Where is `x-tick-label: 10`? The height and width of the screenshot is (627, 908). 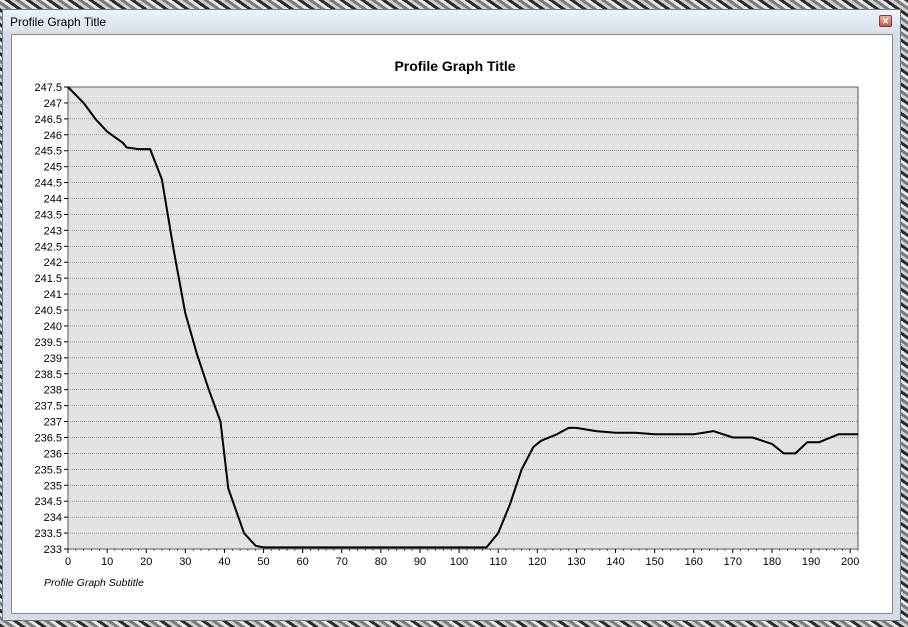 x-tick-label: 10 is located at coordinates (107, 562).